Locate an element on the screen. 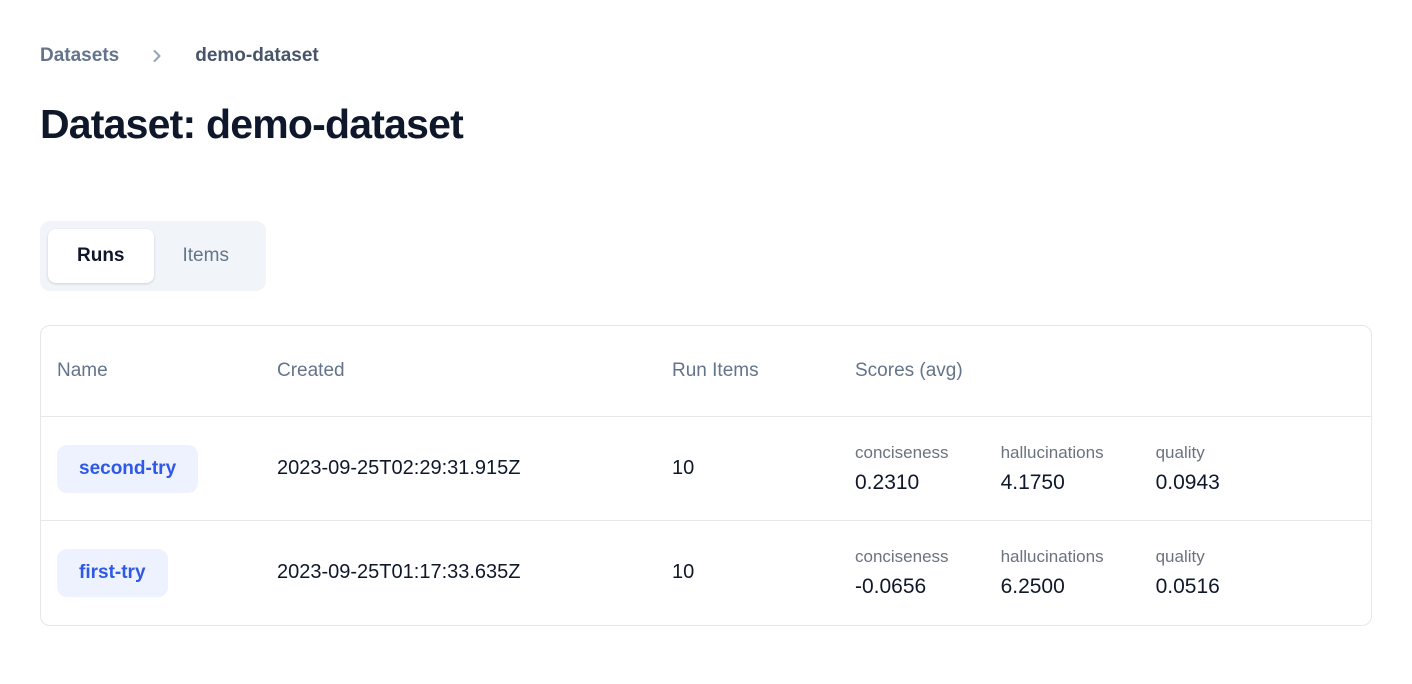 Image resolution: width=1412 pixels, height=684 pixels. column-header-created: Created is located at coordinates (311, 370).